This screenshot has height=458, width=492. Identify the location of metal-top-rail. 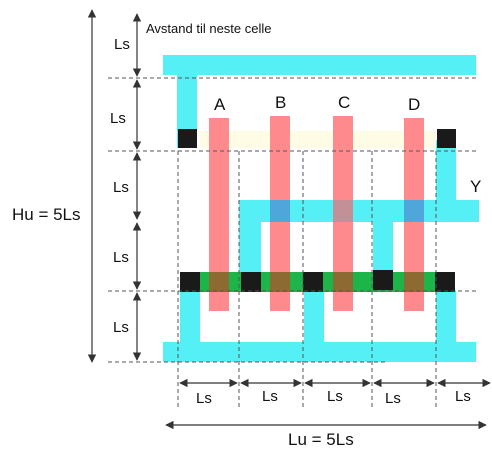
(319, 65).